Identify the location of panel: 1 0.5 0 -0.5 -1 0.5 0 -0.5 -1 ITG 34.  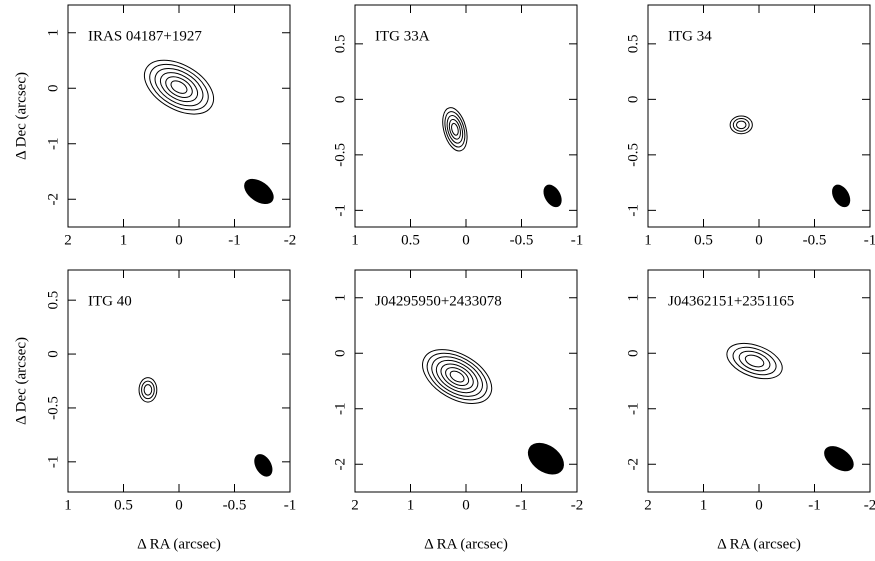
(750, 126).